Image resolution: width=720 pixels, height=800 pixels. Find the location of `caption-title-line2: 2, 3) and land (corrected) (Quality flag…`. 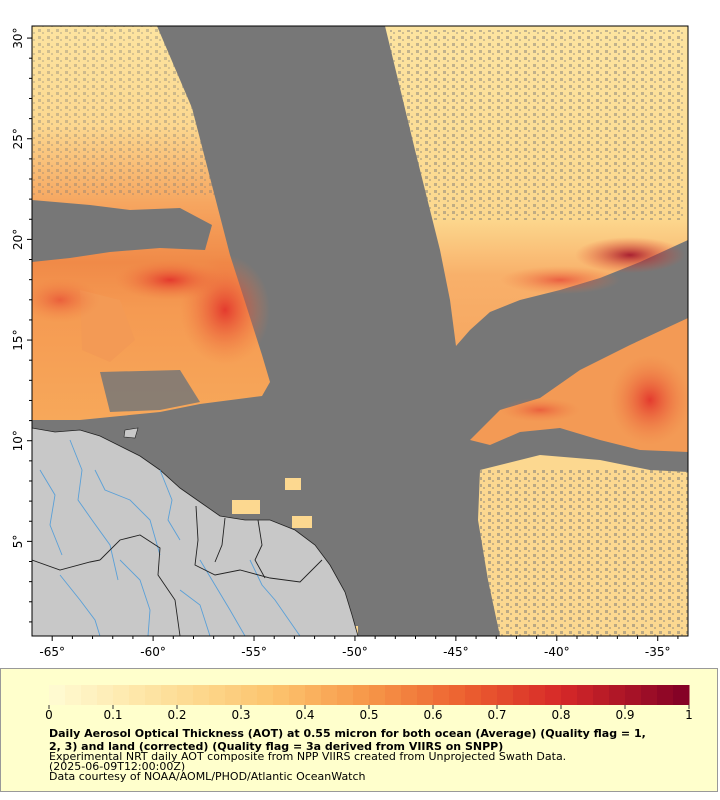

caption-title-line2: 2, 3) and land (corrected) (Quality flag… is located at coordinates (276, 746).